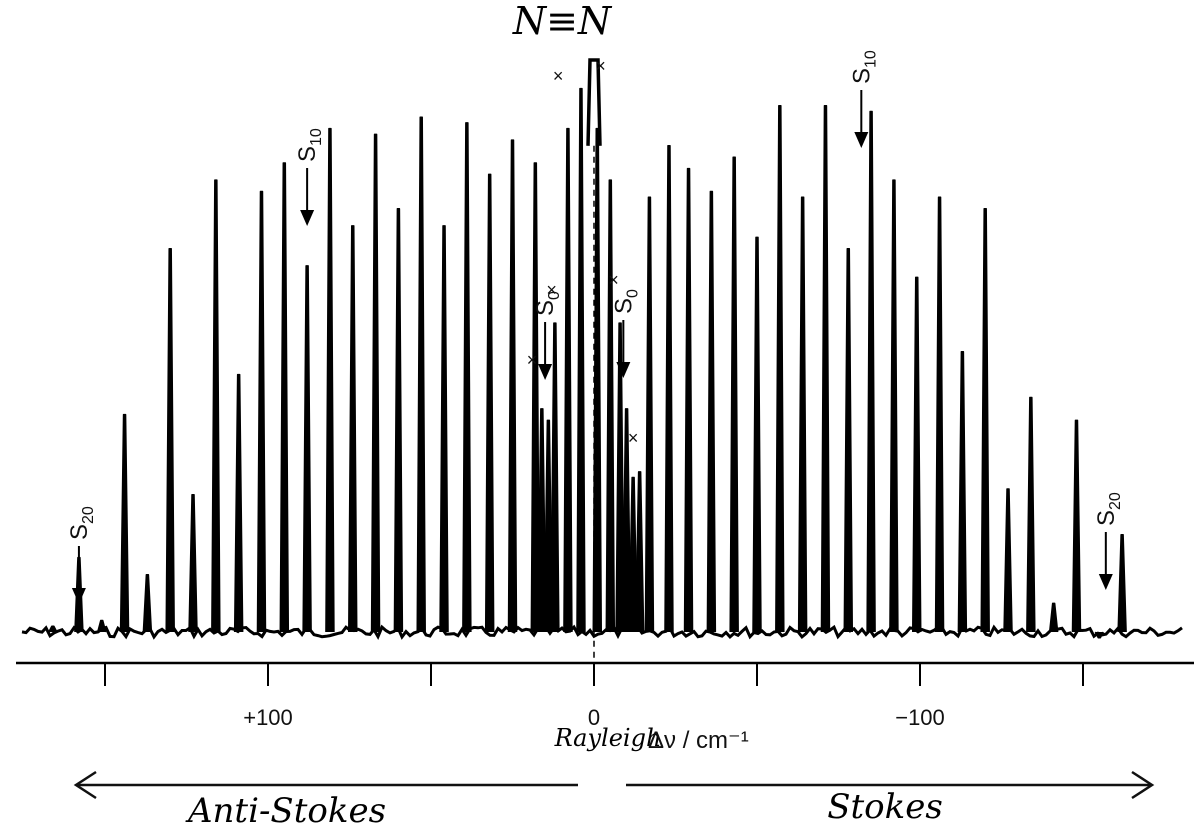  I want to click on stokes-arrow, so click(890, 785).